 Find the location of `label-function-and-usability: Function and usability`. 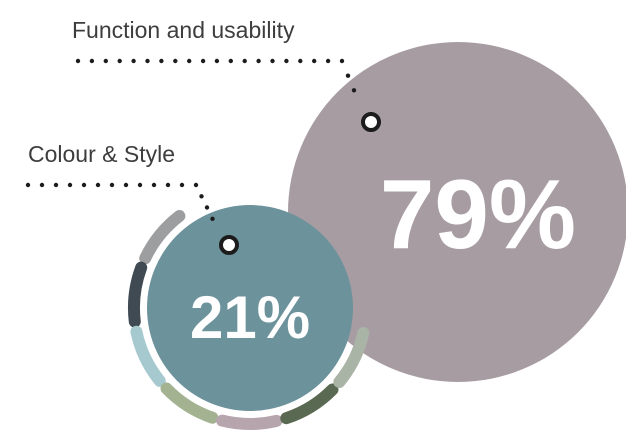

label-function-and-usability: Function and usability is located at coordinates (183, 30).